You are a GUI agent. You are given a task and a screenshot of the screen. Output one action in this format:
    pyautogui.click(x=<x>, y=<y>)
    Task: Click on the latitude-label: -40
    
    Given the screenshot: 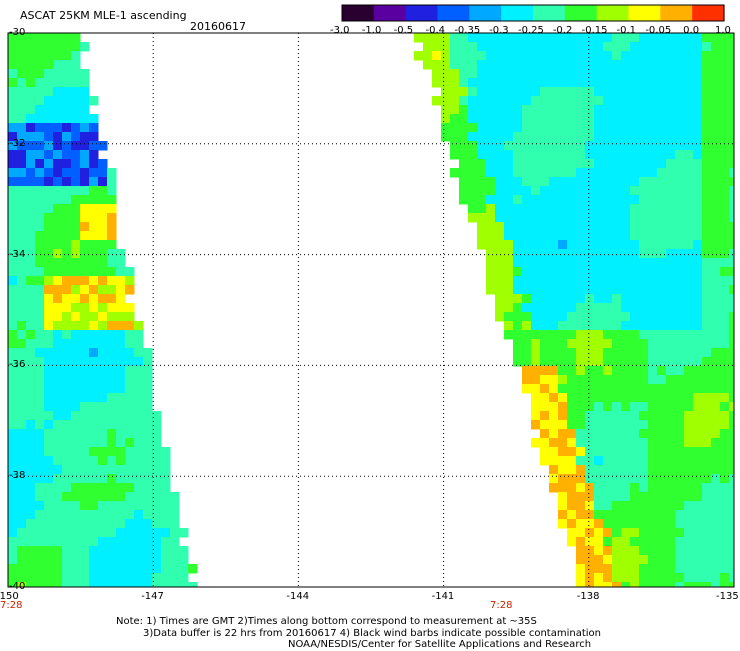 What is the action you would take?
    pyautogui.click(x=17, y=586)
    